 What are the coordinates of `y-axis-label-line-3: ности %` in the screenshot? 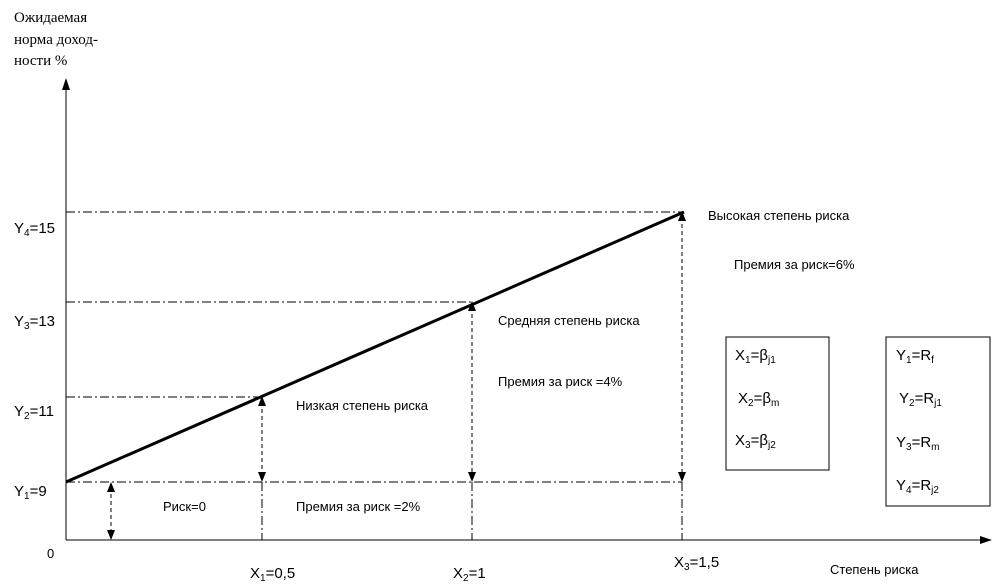 It's located at (40, 61).